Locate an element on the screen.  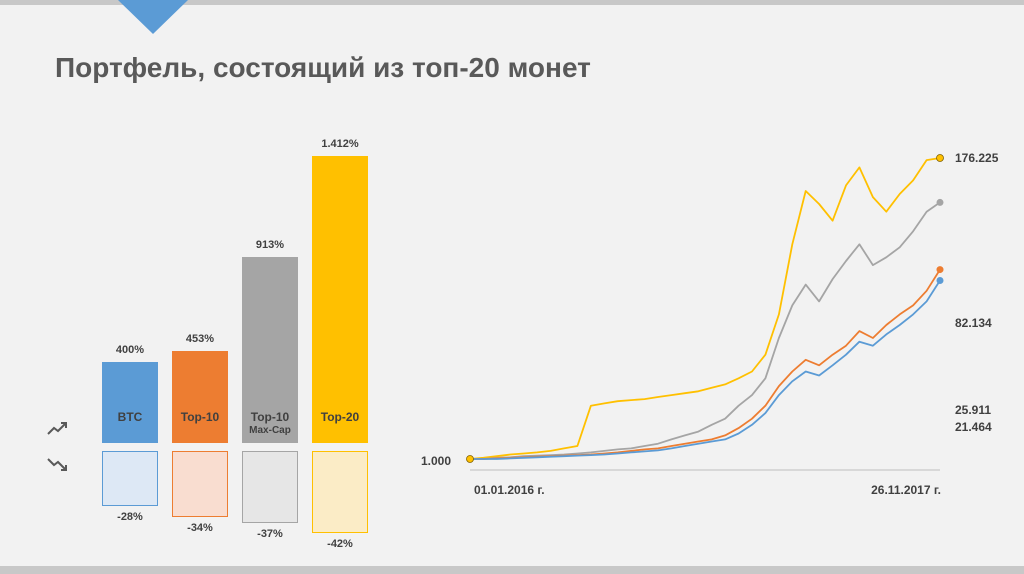
trend-up-icon is located at coordinates (57, 428).